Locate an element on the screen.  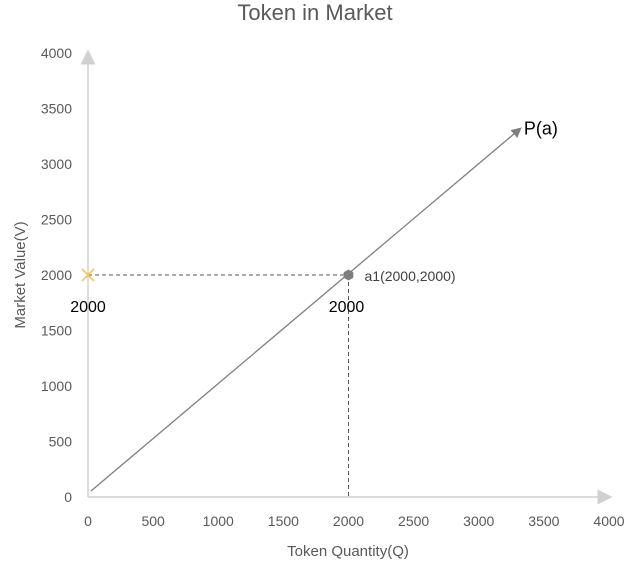
x-tick-label: 0 is located at coordinates (88, 521).